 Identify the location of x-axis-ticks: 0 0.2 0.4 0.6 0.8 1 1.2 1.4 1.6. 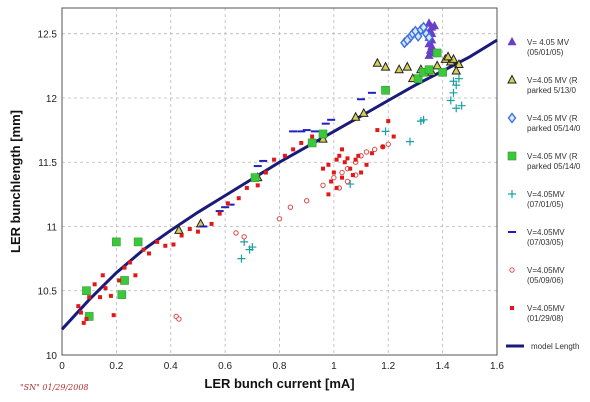
(281, 366).